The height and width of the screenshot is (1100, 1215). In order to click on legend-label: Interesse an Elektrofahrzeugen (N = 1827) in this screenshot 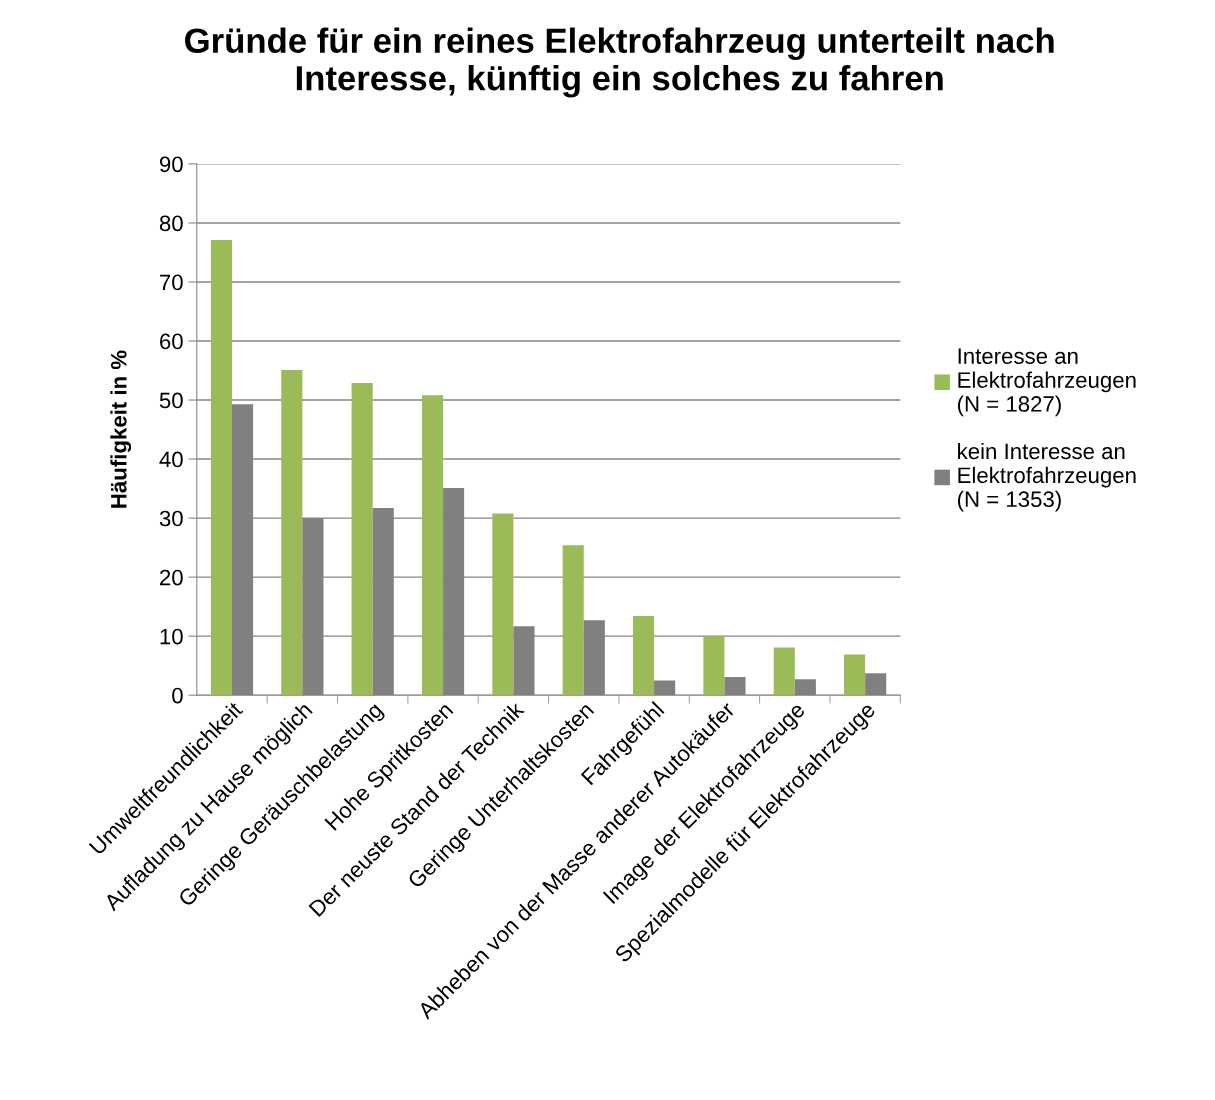, I will do `click(1046, 382)`.